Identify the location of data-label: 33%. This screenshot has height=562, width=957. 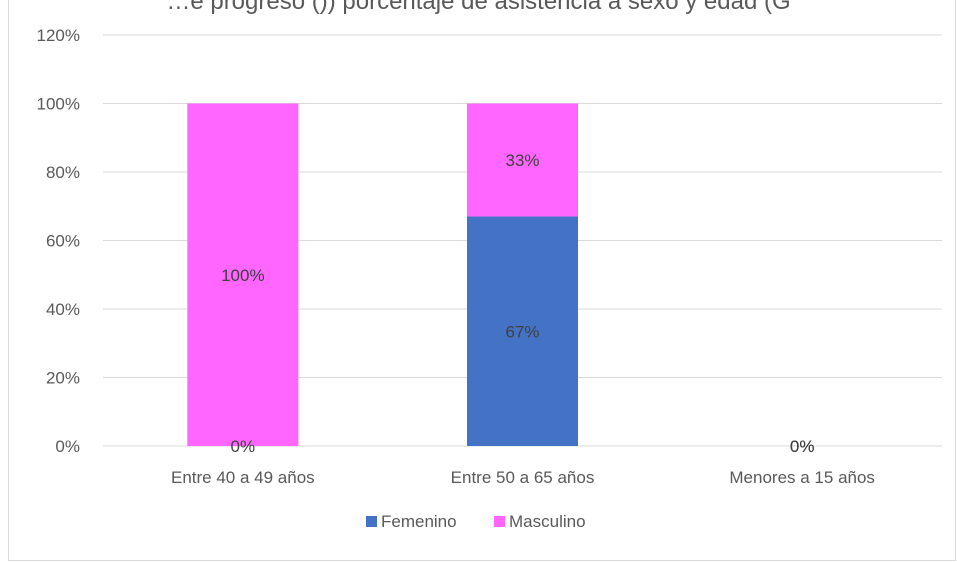
(522, 160).